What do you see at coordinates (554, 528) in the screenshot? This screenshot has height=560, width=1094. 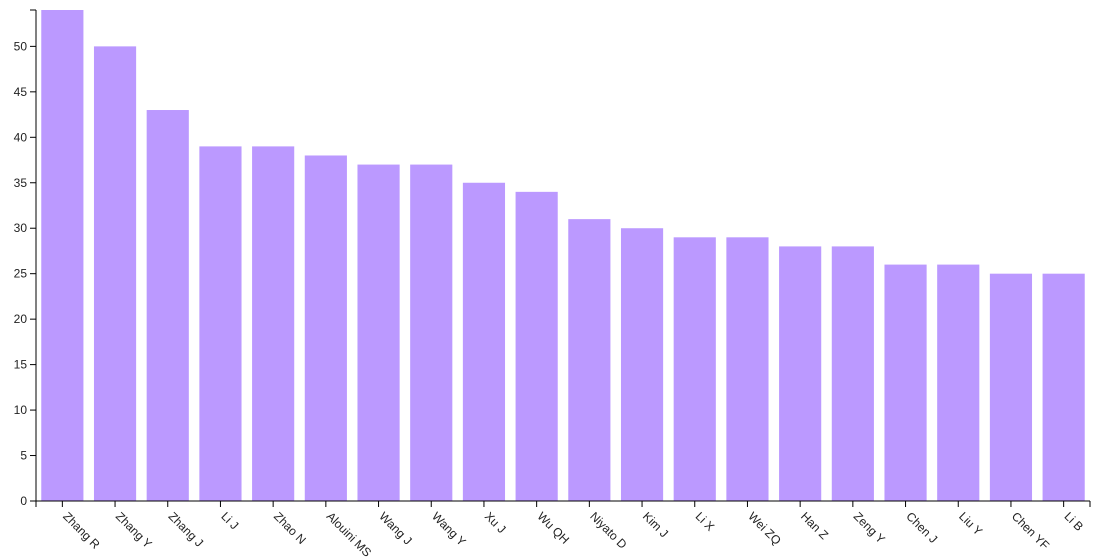 I see `x-tick-label: Wu QH` at bounding box center [554, 528].